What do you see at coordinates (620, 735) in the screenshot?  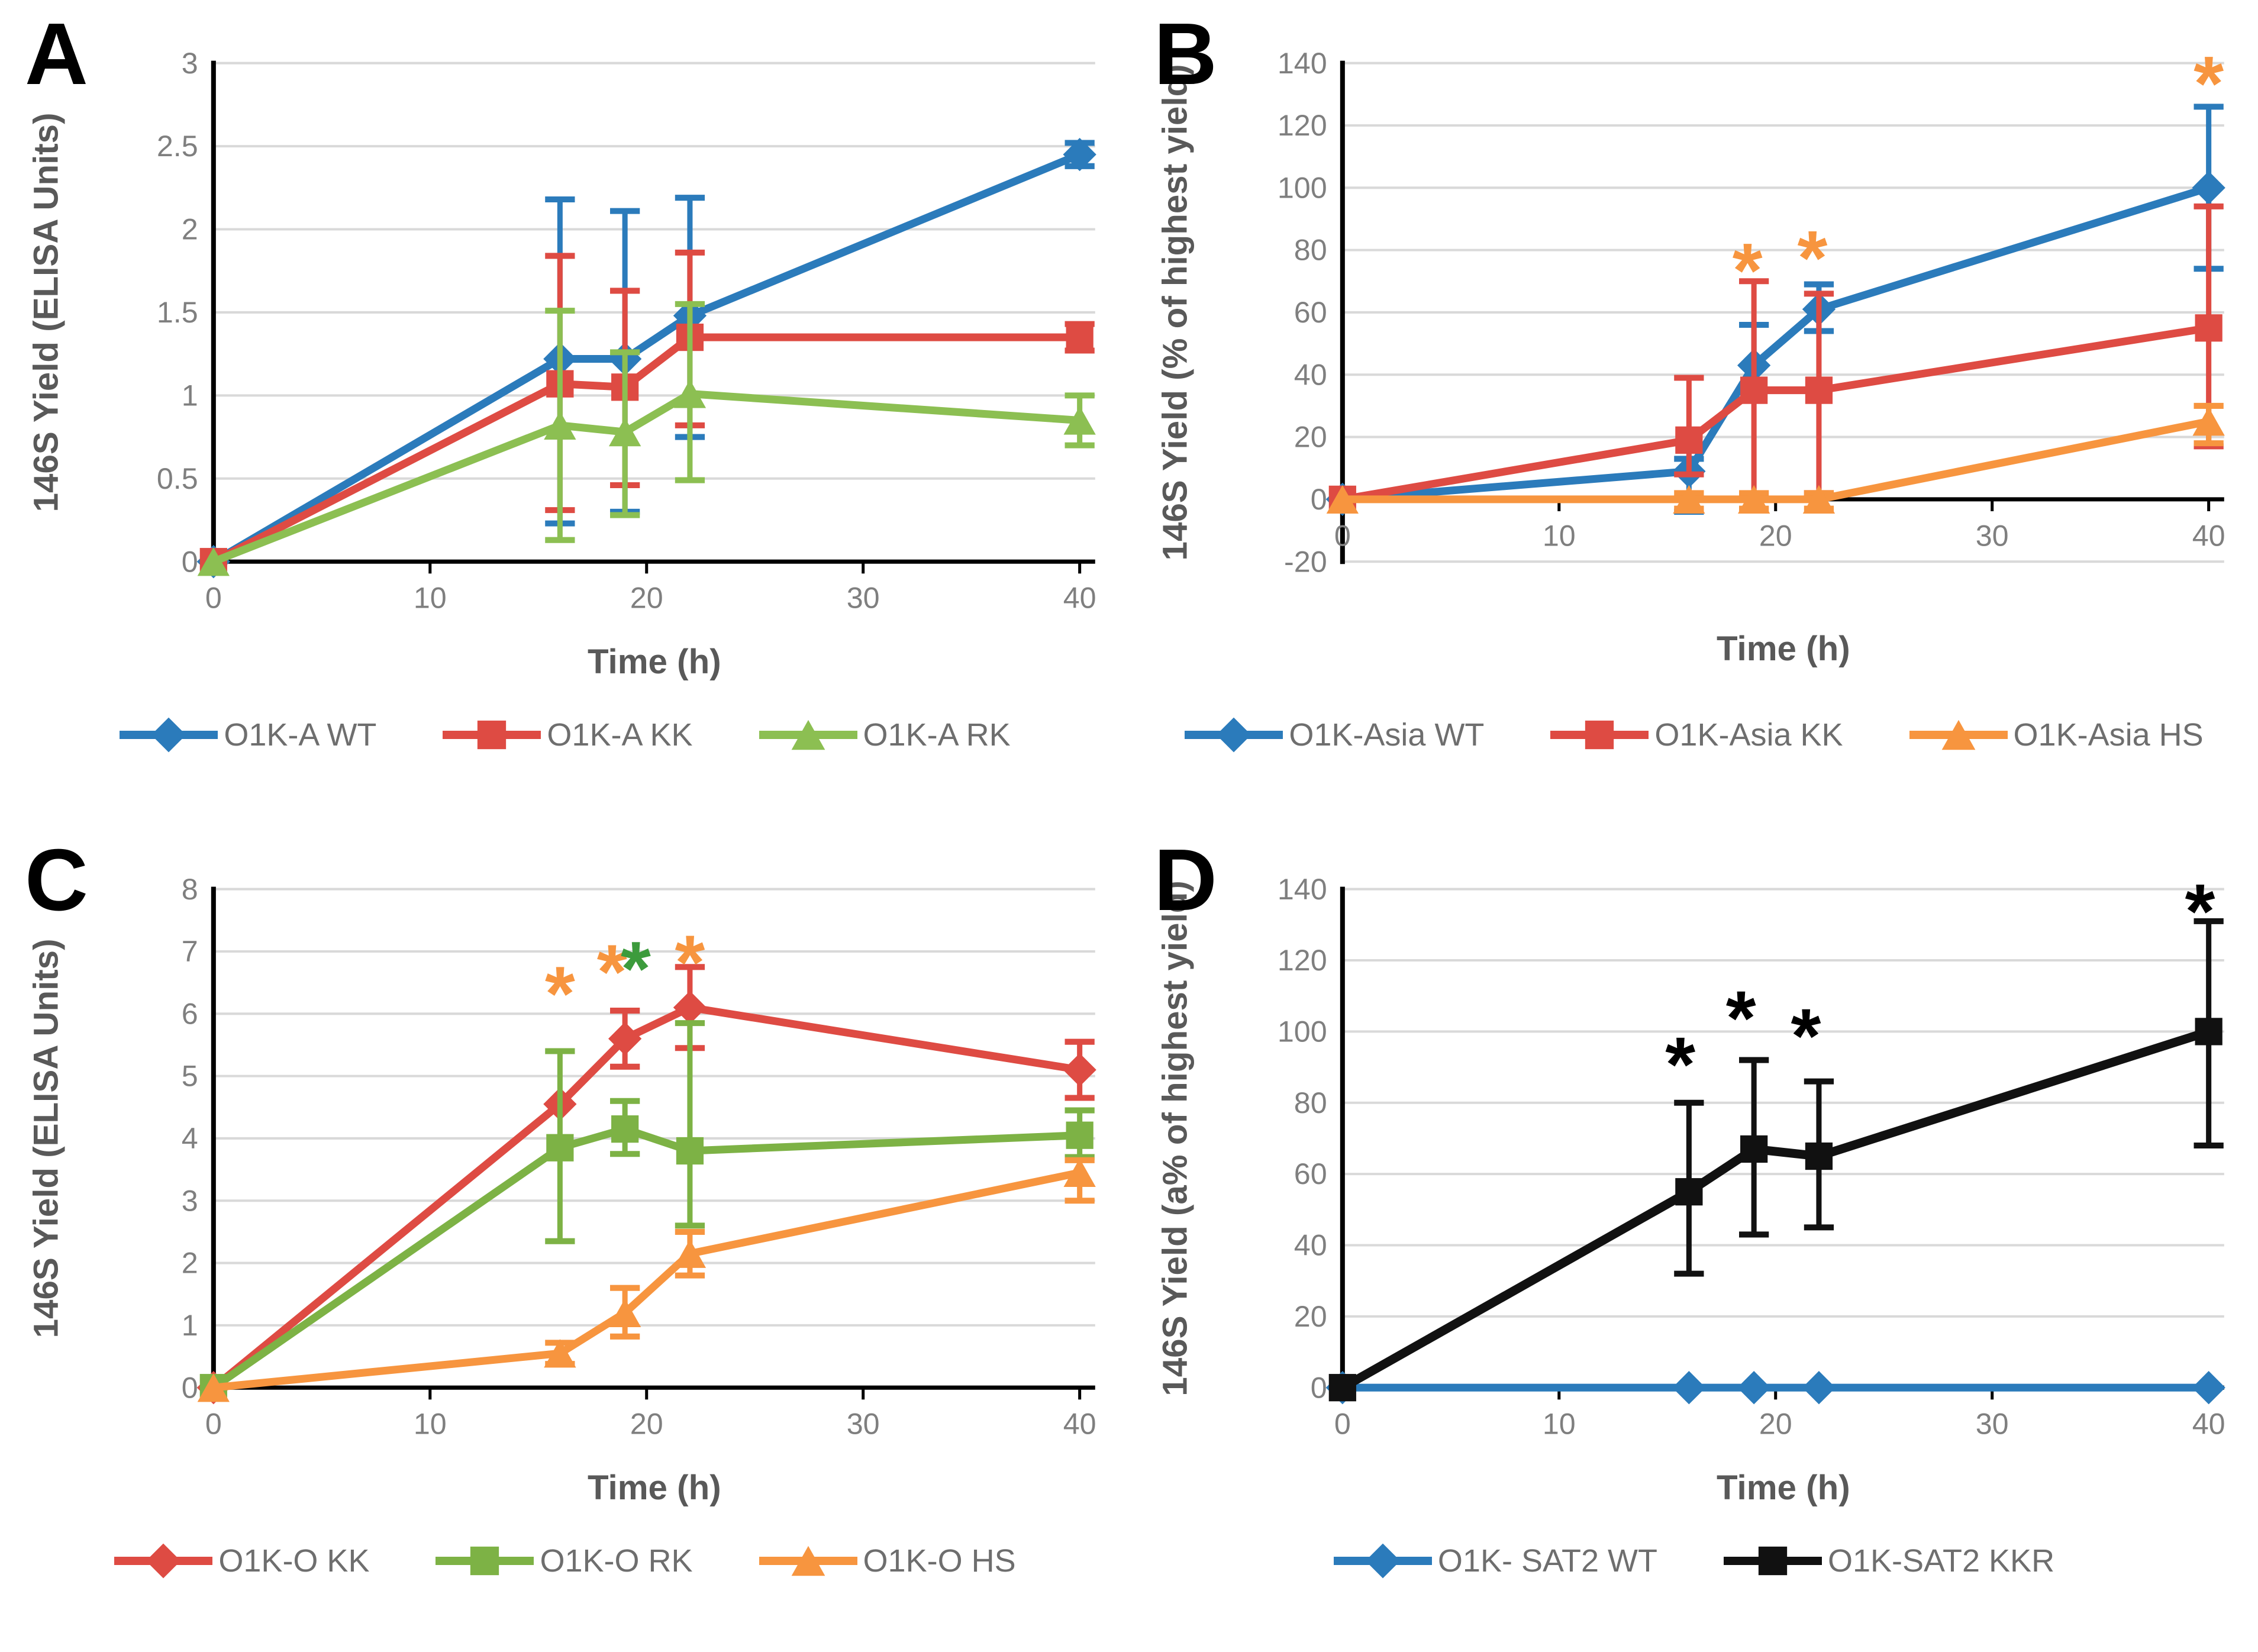 I see `legend-label: O1K-A KK` at bounding box center [620, 735].